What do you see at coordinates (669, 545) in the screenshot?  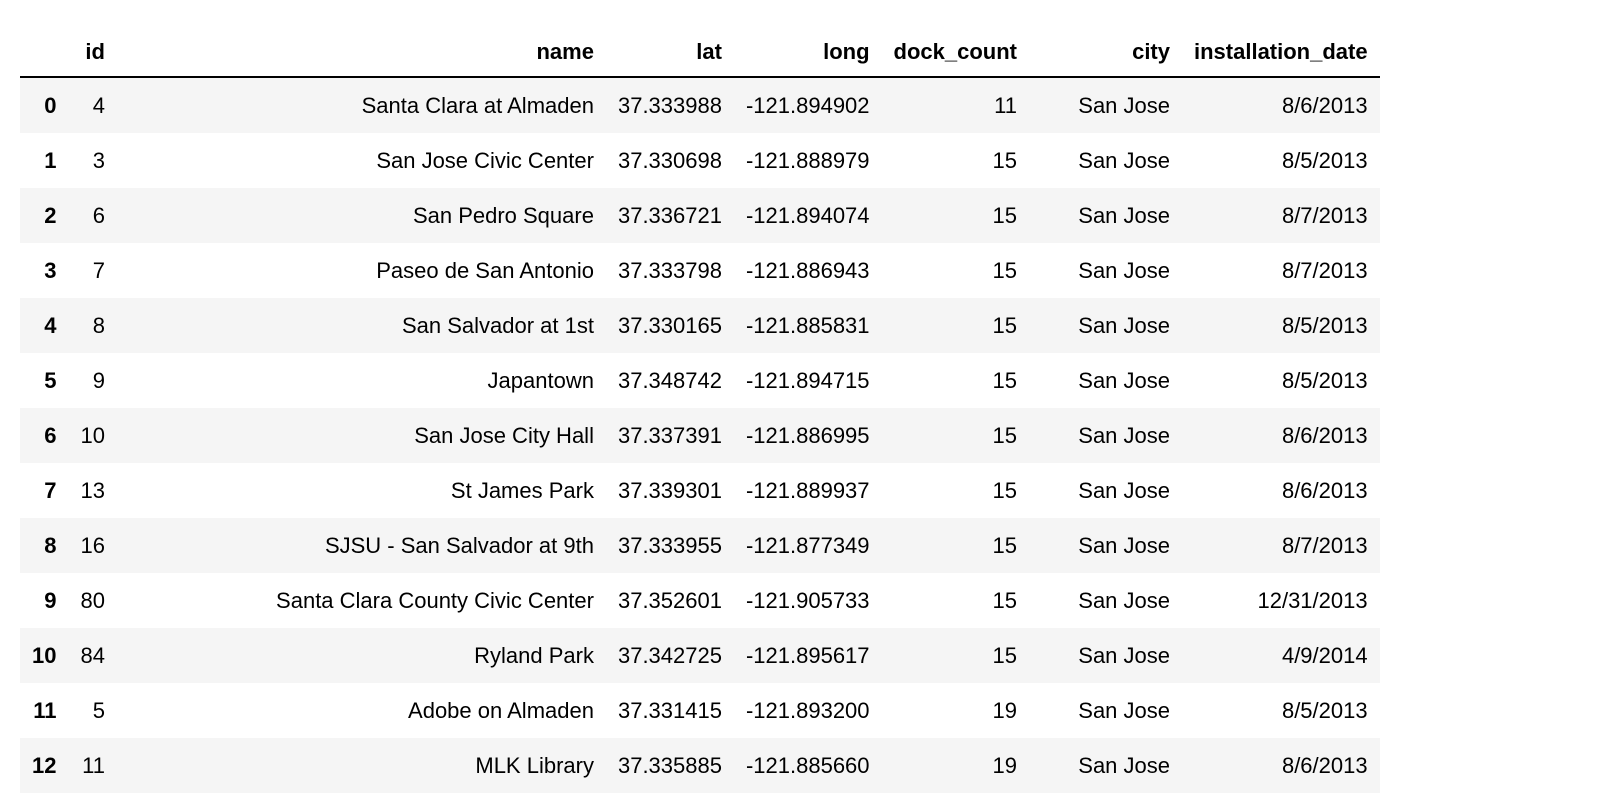 I see `cell-lat: 37.333955` at bounding box center [669, 545].